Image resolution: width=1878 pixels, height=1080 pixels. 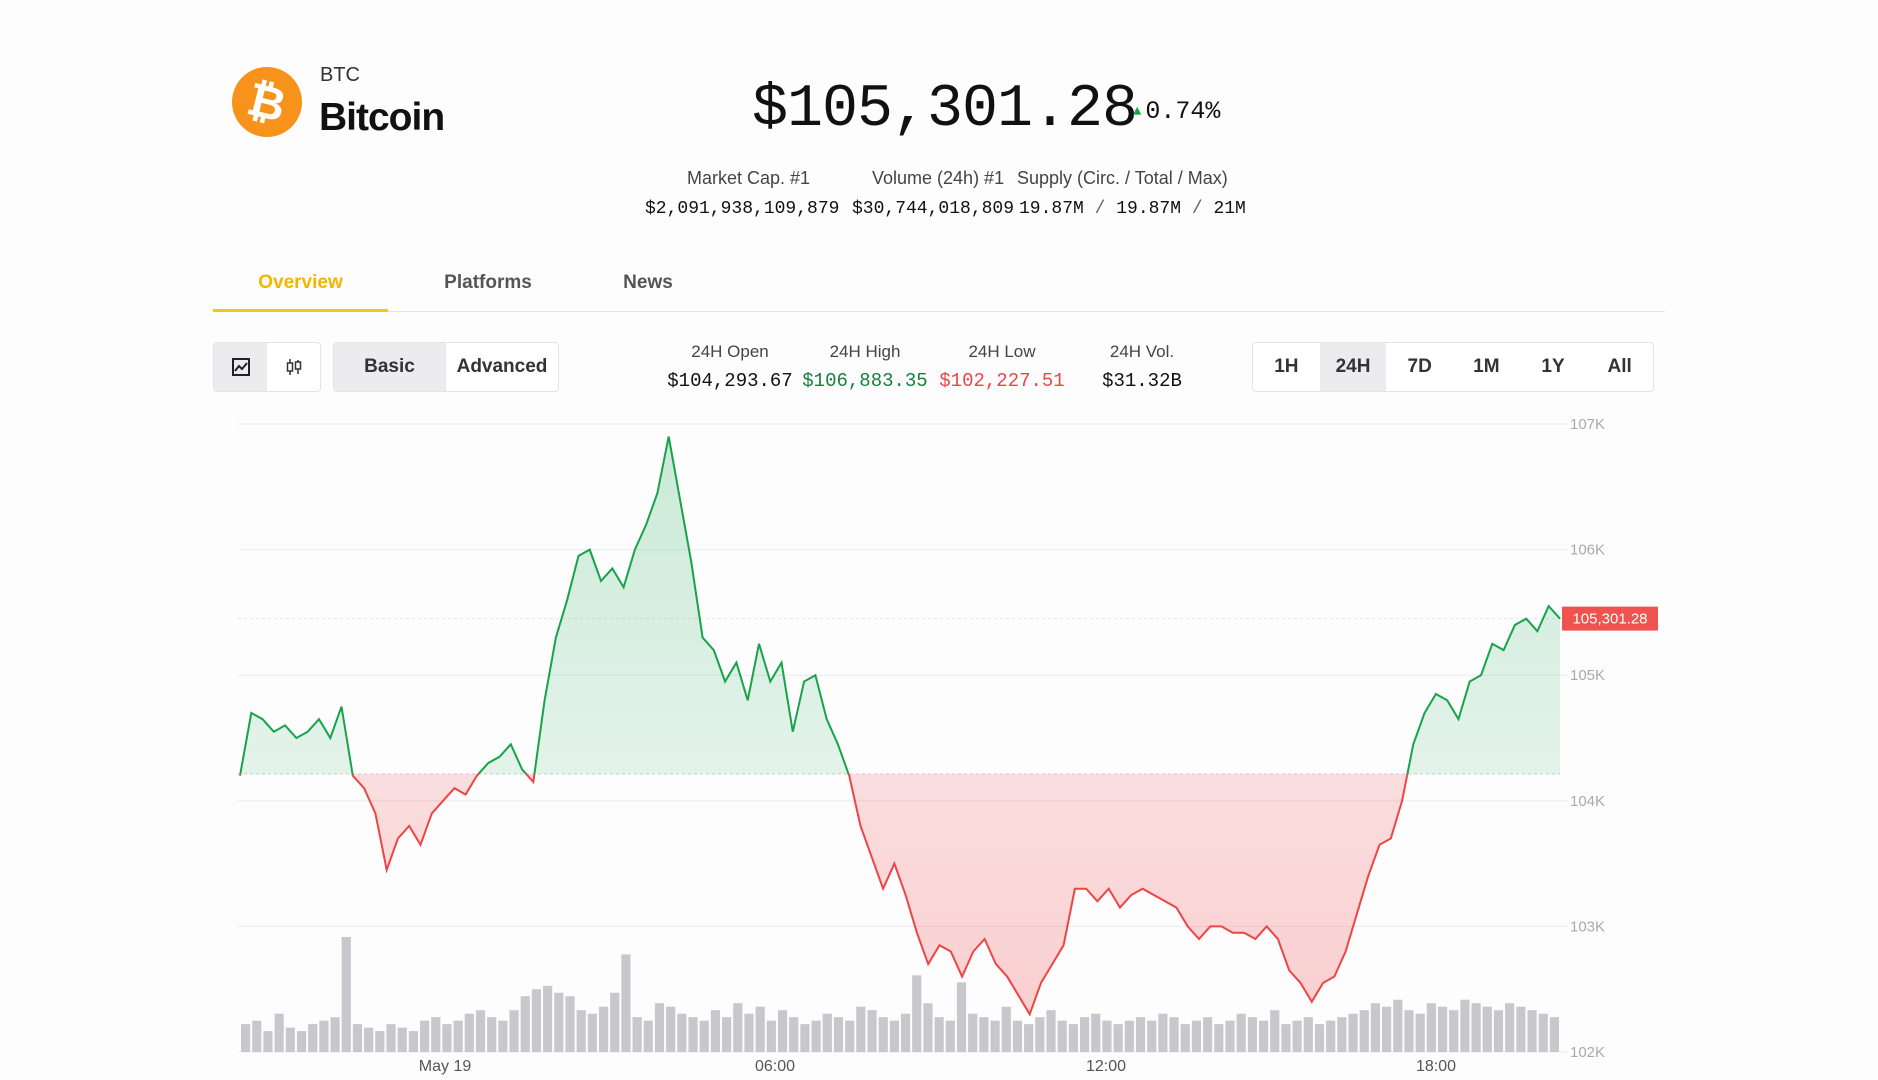 What do you see at coordinates (1183, 111) in the screenshot?
I see `price-change-value: 0.74%` at bounding box center [1183, 111].